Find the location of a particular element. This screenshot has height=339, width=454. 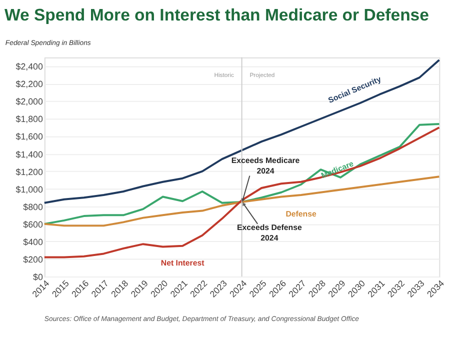

y-tick-label: $2,200 is located at coordinates (29, 84).